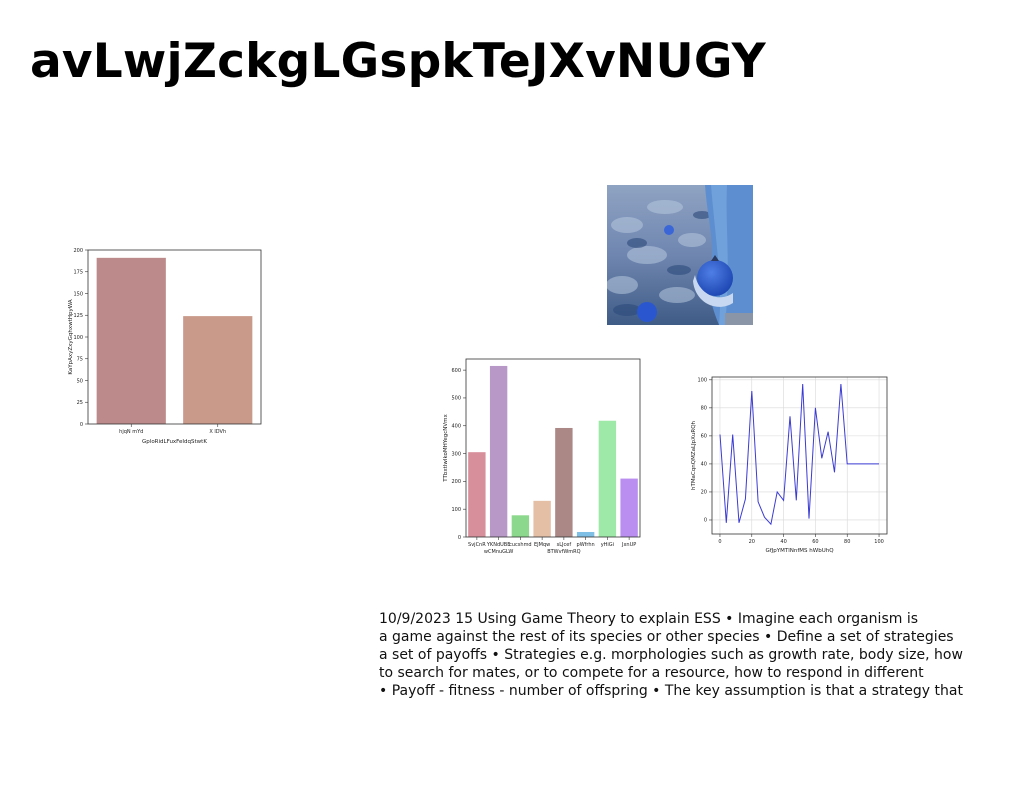  Describe the element at coordinates (704, 465) in the screenshot. I see `y-tick-label: 40` at that location.